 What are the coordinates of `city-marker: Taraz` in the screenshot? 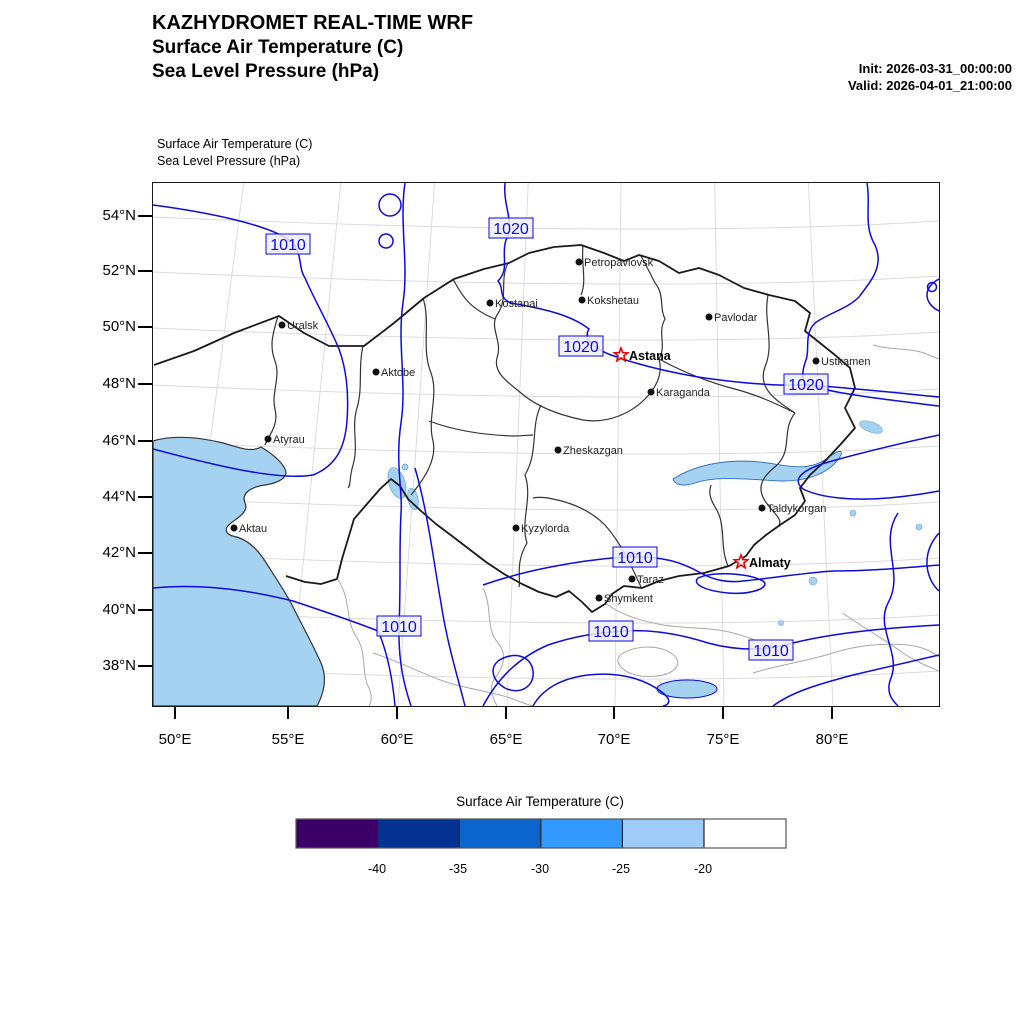 It's located at (646, 580).